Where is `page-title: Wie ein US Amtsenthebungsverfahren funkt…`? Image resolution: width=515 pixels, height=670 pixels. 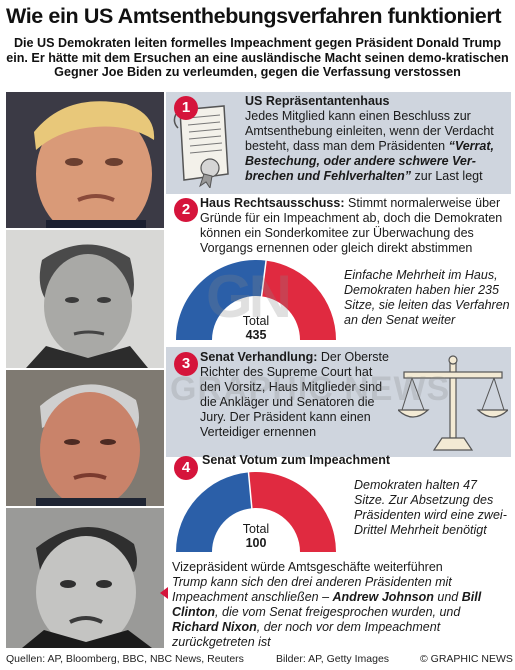 page-title: Wie ein US Amtsenthebungsverfahren funkt… is located at coordinates (254, 16).